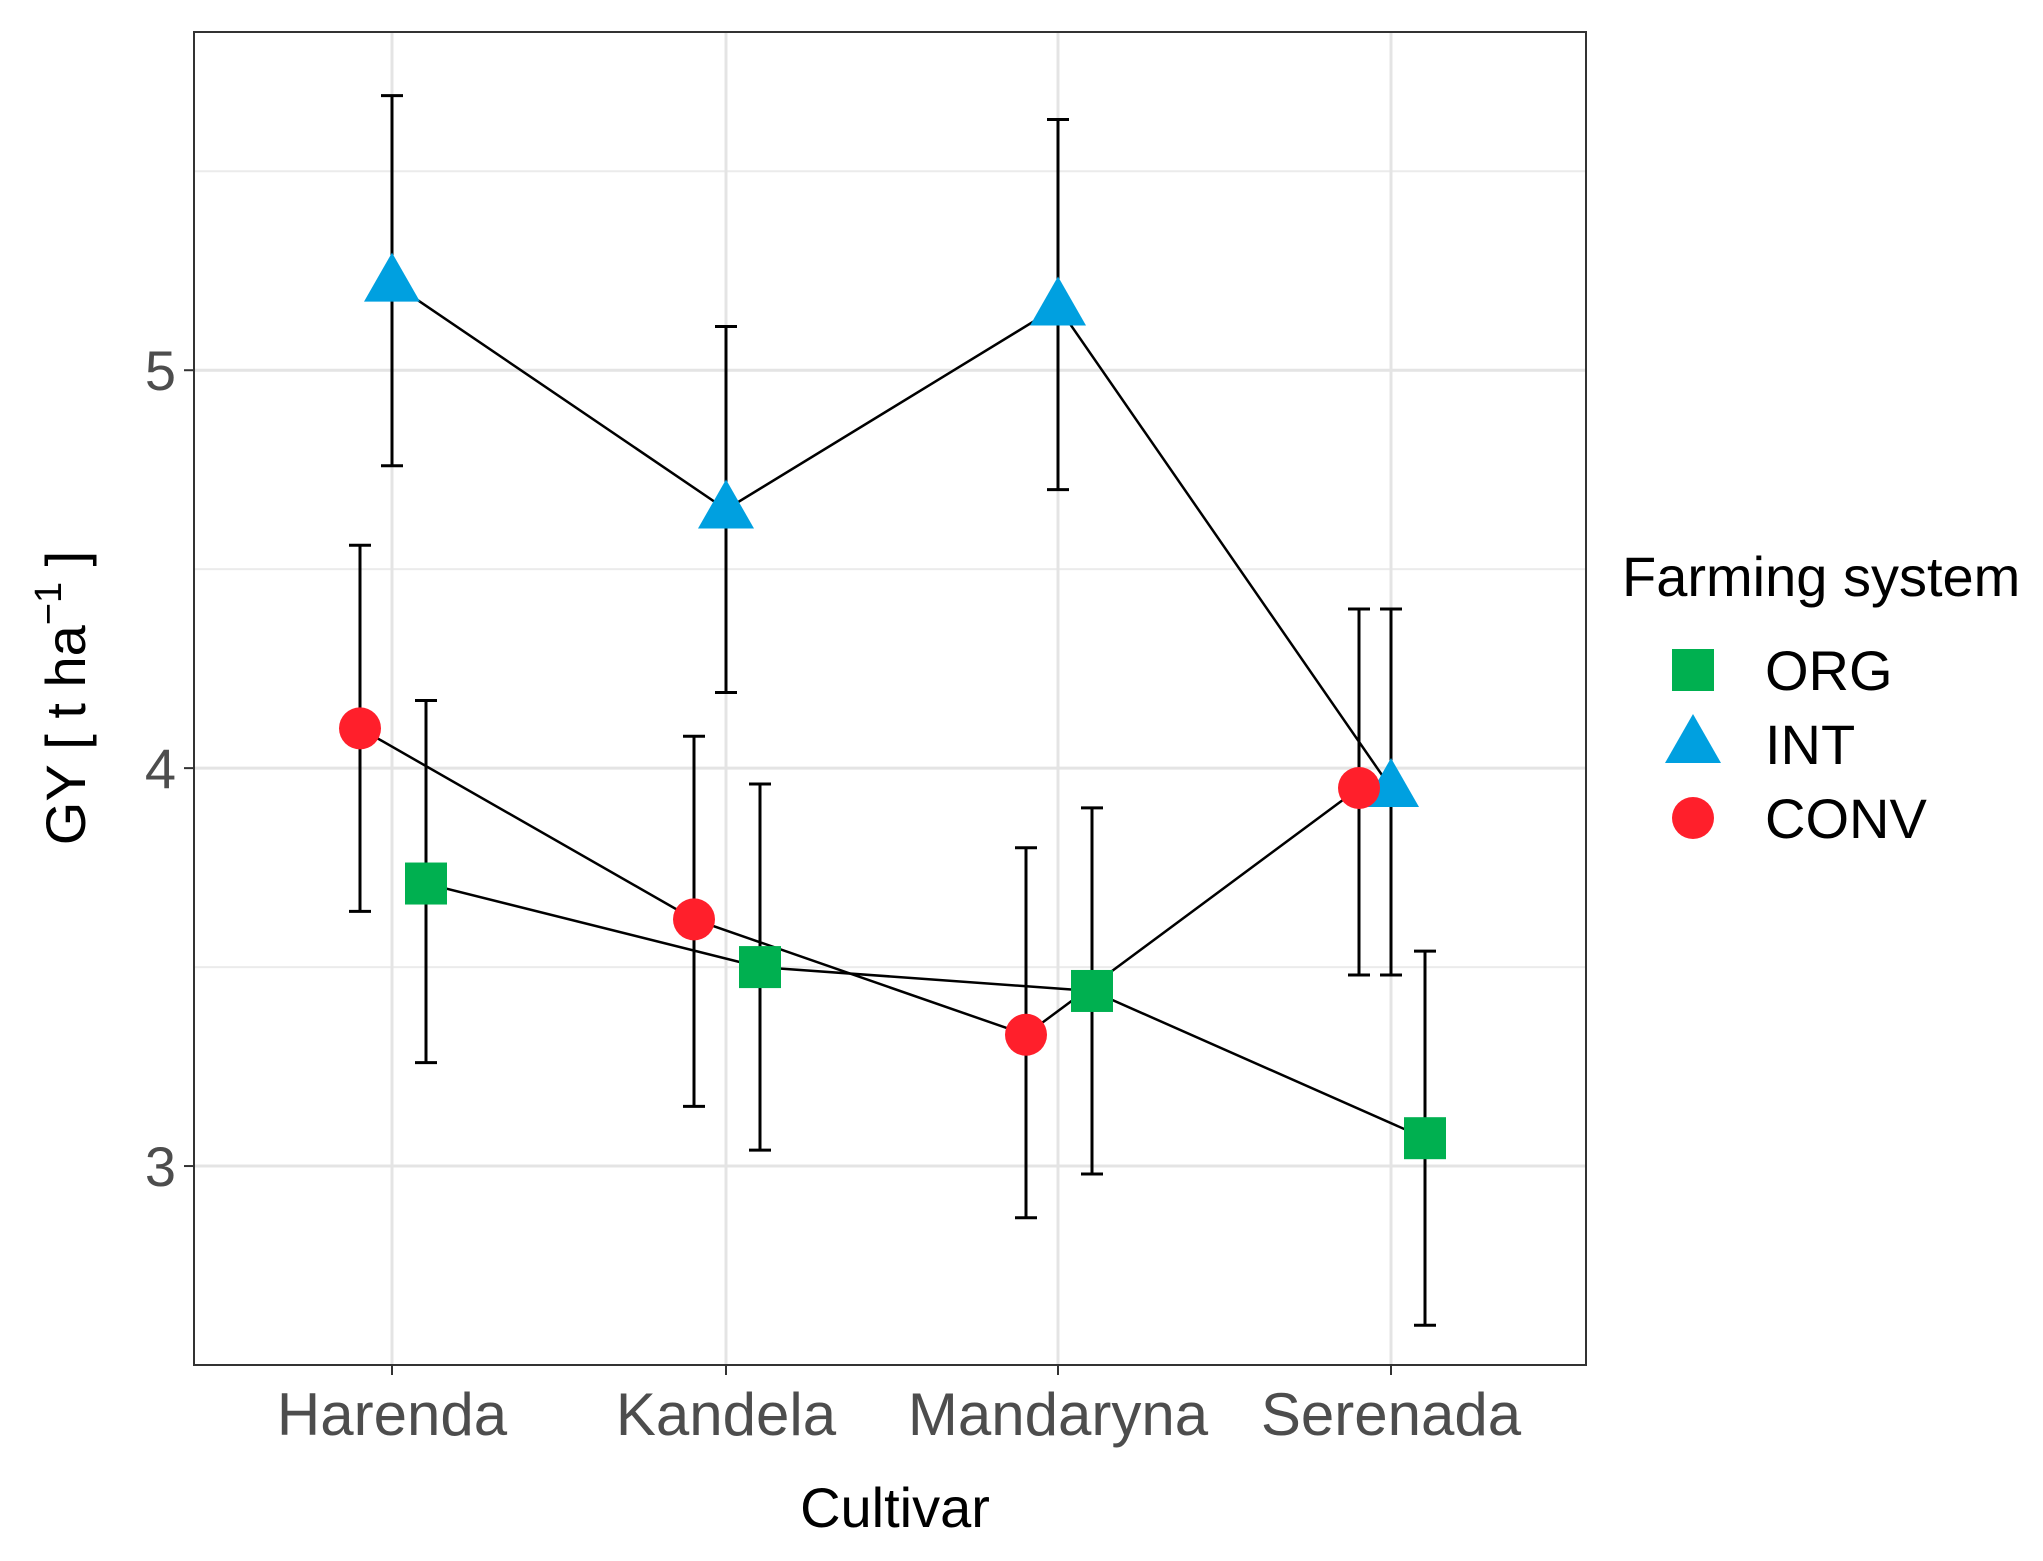 The image size is (2043, 1561). Describe the element at coordinates (1821, 576) in the screenshot. I see `legend-title: Farming system` at that location.